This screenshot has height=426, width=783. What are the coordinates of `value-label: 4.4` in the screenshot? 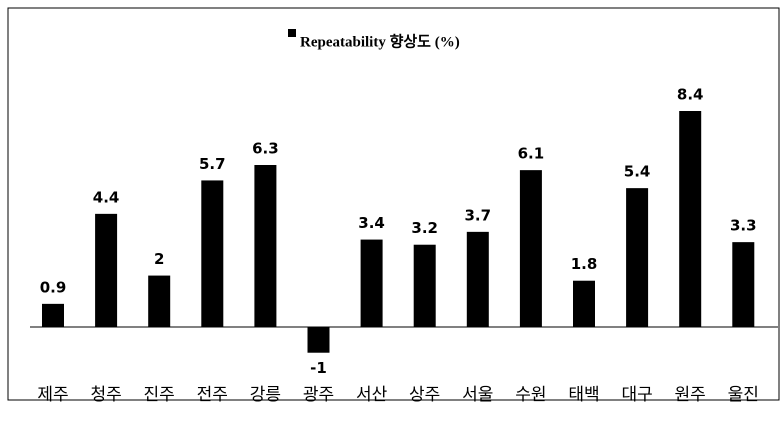 It's located at (106, 197).